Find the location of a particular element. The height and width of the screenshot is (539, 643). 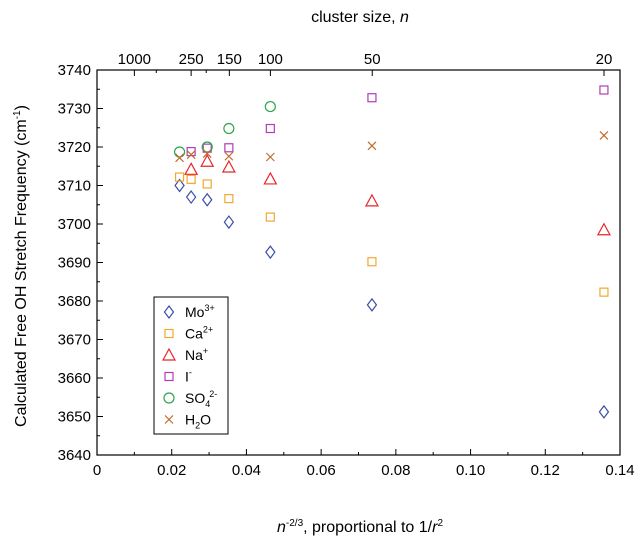

legend: Mo3+ Ca2+ Na+ I- SO42- H2O is located at coordinates (191, 365).